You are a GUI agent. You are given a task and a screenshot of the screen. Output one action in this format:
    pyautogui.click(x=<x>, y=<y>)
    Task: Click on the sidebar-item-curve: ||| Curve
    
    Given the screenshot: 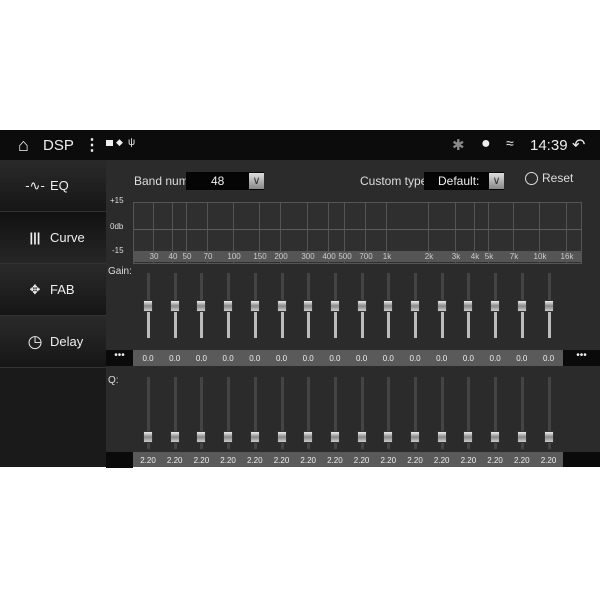 What is the action you would take?
    pyautogui.click(x=53, y=238)
    